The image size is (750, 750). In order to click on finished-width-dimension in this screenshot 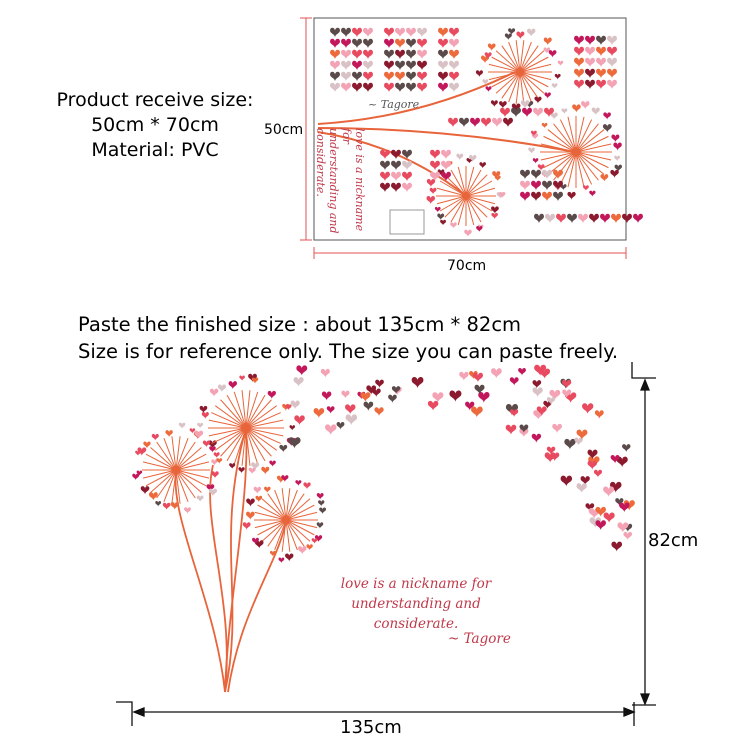, I will do `click(376, 713)`.